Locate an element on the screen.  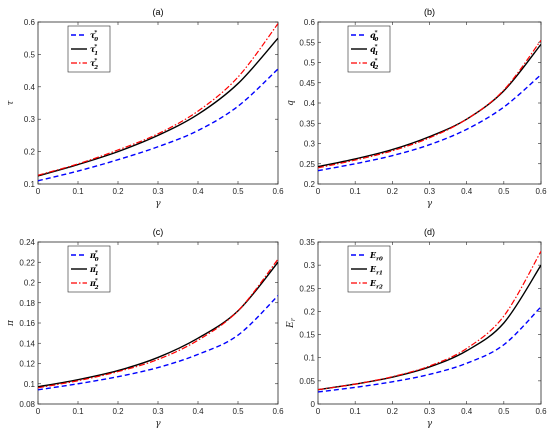
panel-label: (c) is located at coordinates (158, 232).